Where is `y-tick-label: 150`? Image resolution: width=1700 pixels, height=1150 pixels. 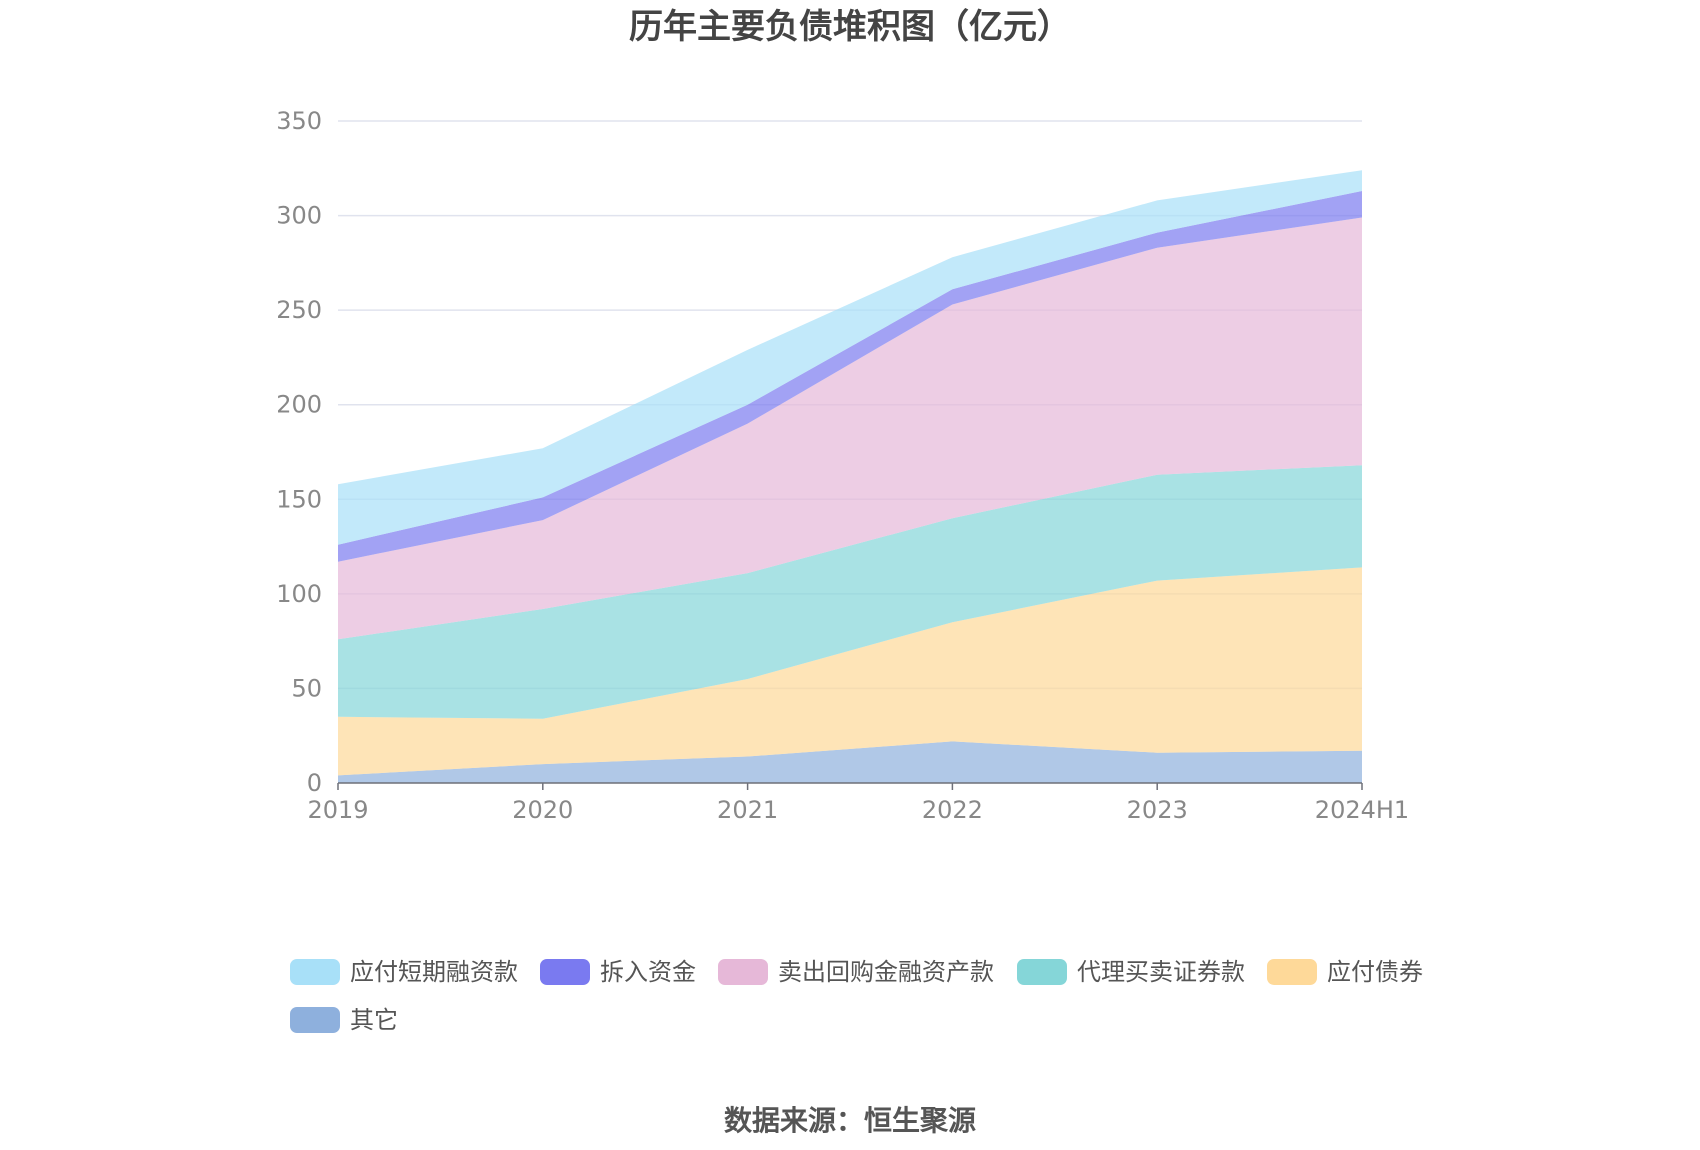
y-tick-label: 150 is located at coordinates (299, 499).